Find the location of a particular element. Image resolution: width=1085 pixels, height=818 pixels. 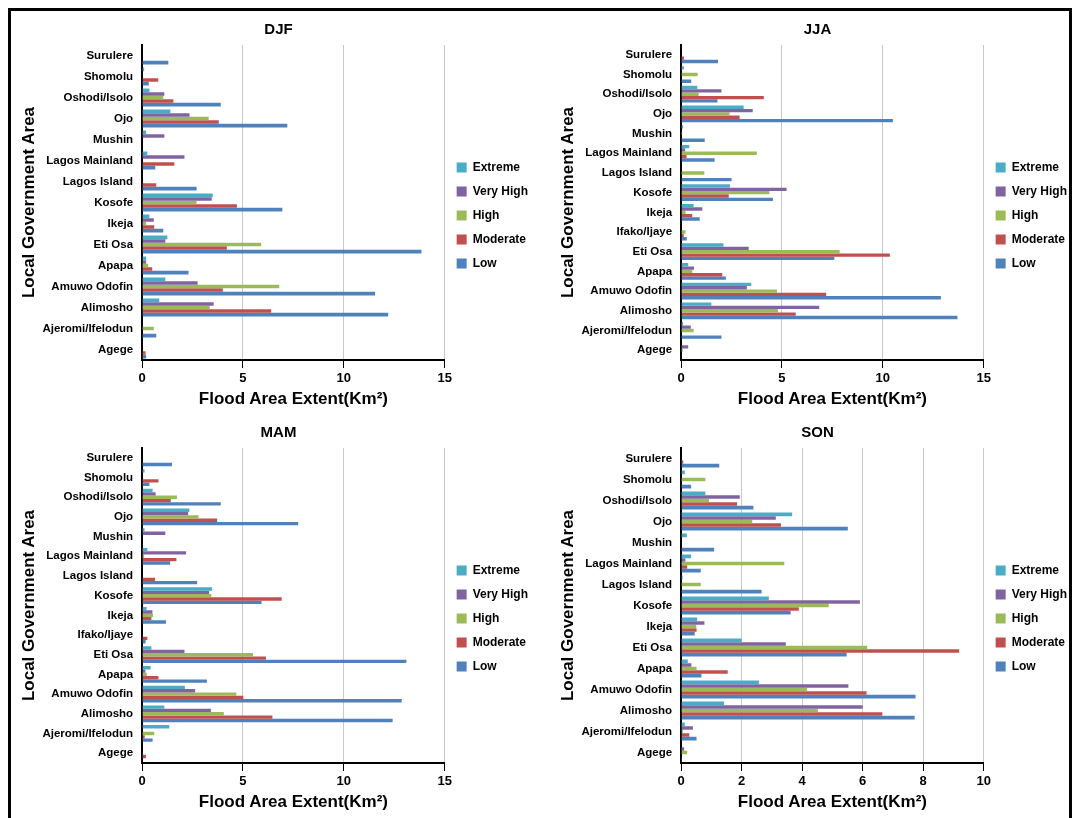

y-tick-label: Agege is located at coordinates (654, 751).